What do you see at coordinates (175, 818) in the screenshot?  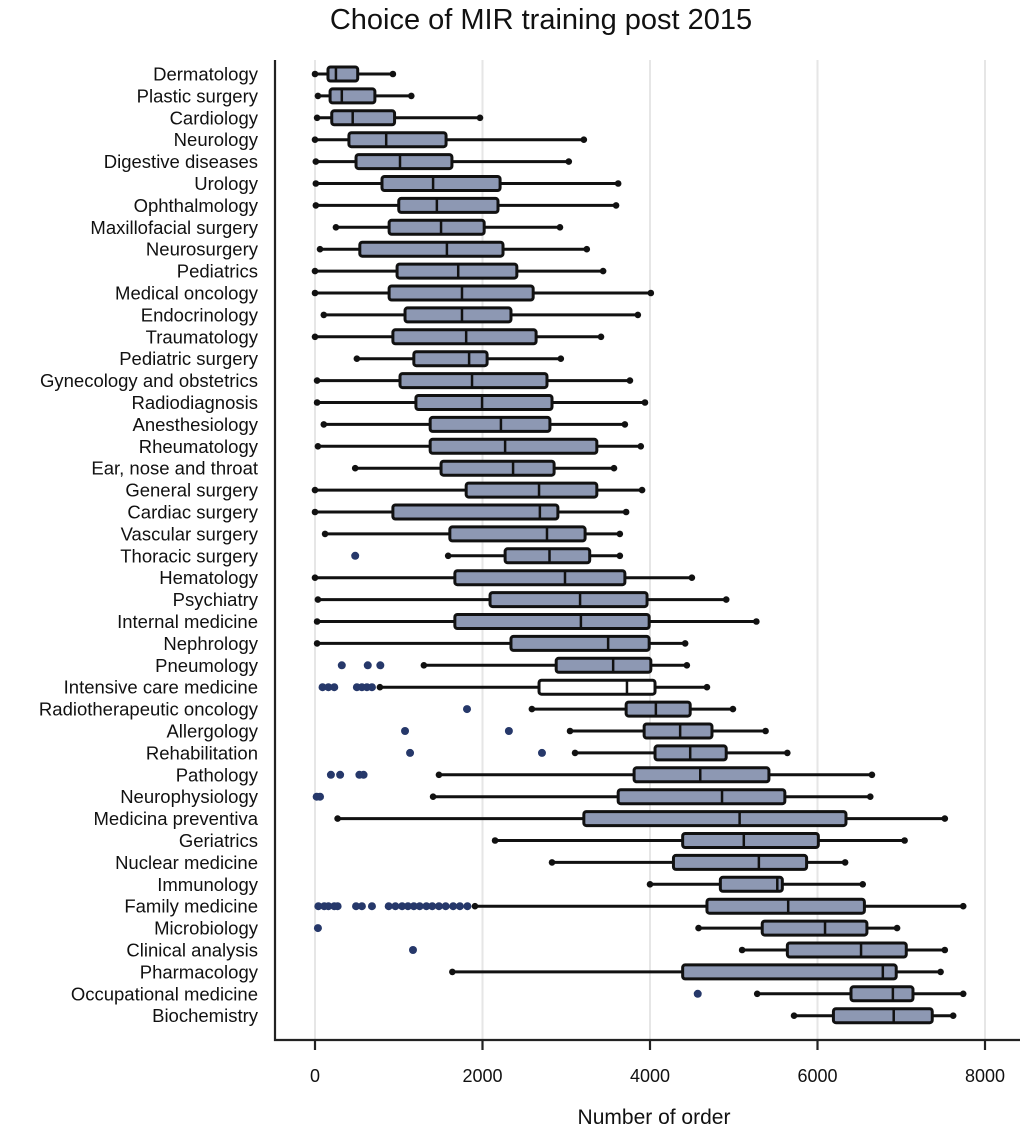 I see `category-label: Medicina preventiva` at bounding box center [175, 818].